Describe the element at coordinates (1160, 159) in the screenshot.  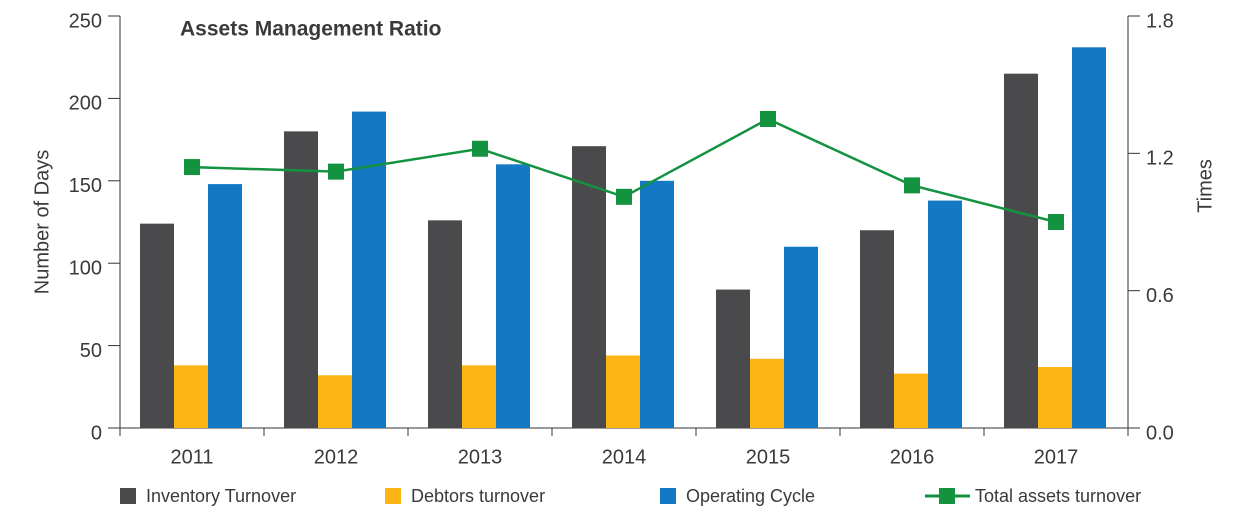
I see `y2-tick-label: 1.2` at that location.